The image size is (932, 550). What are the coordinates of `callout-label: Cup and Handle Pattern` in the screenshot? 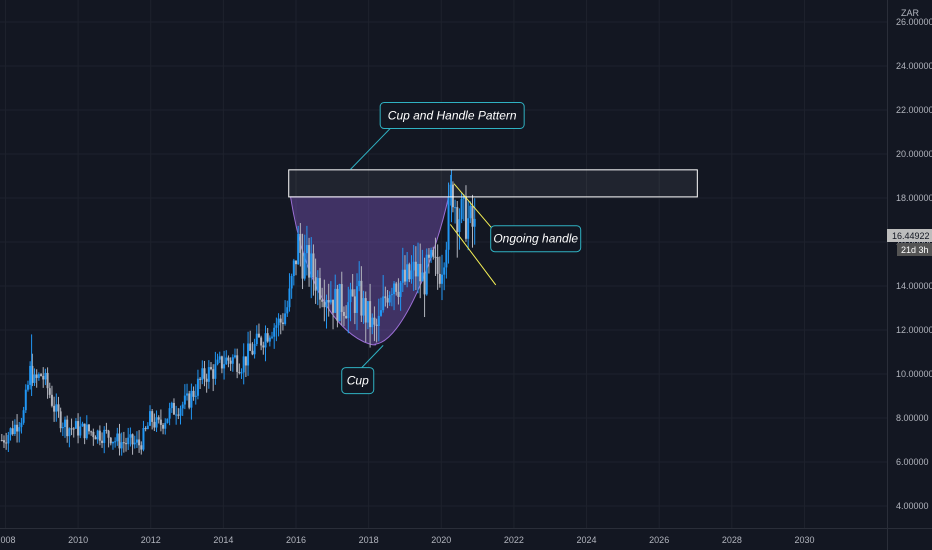 It's located at (452, 116).